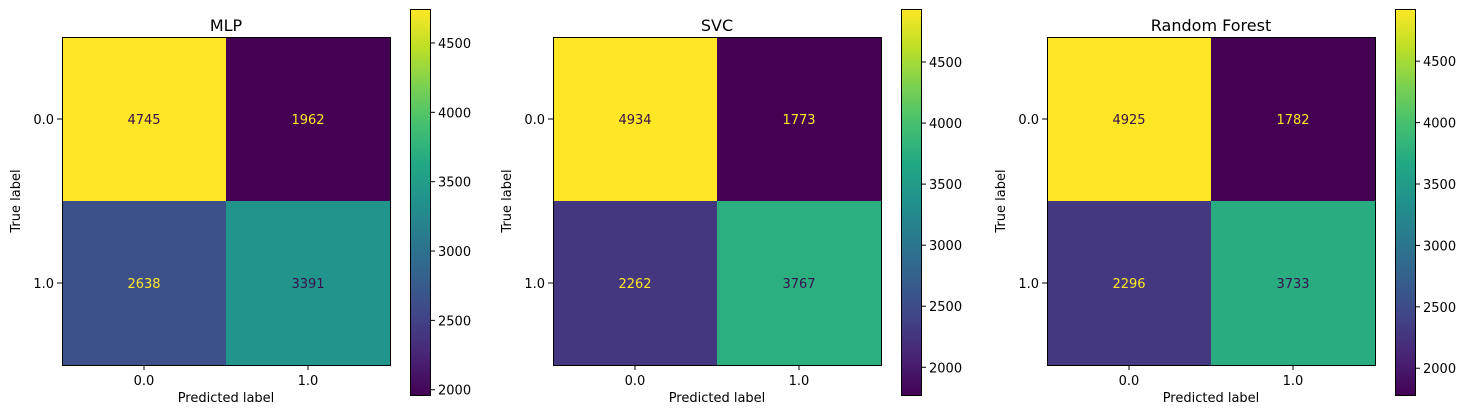  Describe the element at coordinates (226, 25) in the screenshot. I see `chart-title: MLP` at that location.